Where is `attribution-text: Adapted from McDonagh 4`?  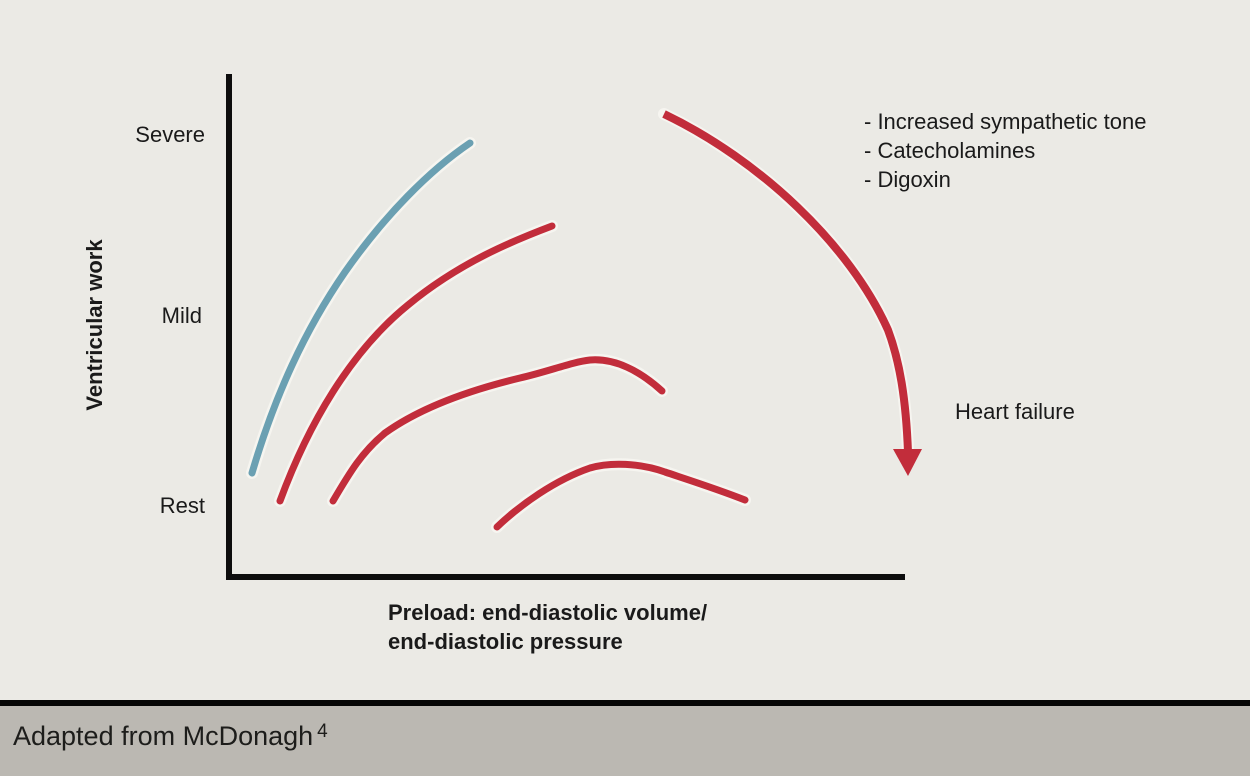 attribution-text: Adapted from McDonagh 4 is located at coordinates (170, 734).